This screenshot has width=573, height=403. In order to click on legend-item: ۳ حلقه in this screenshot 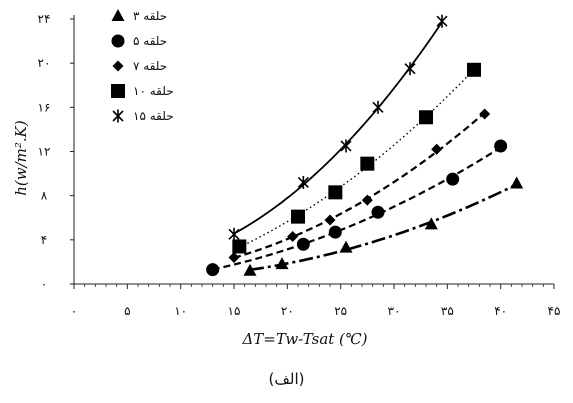, I will do `click(139, 16)`.